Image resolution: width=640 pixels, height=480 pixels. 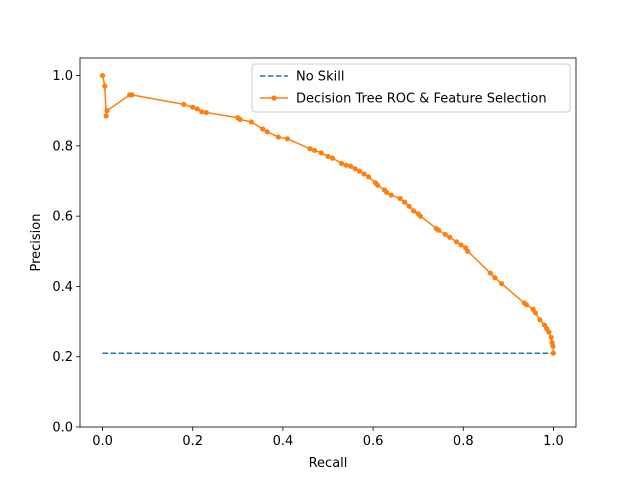 What do you see at coordinates (62, 287) in the screenshot?
I see `y-tick-label: 0.4` at bounding box center [62, 287].